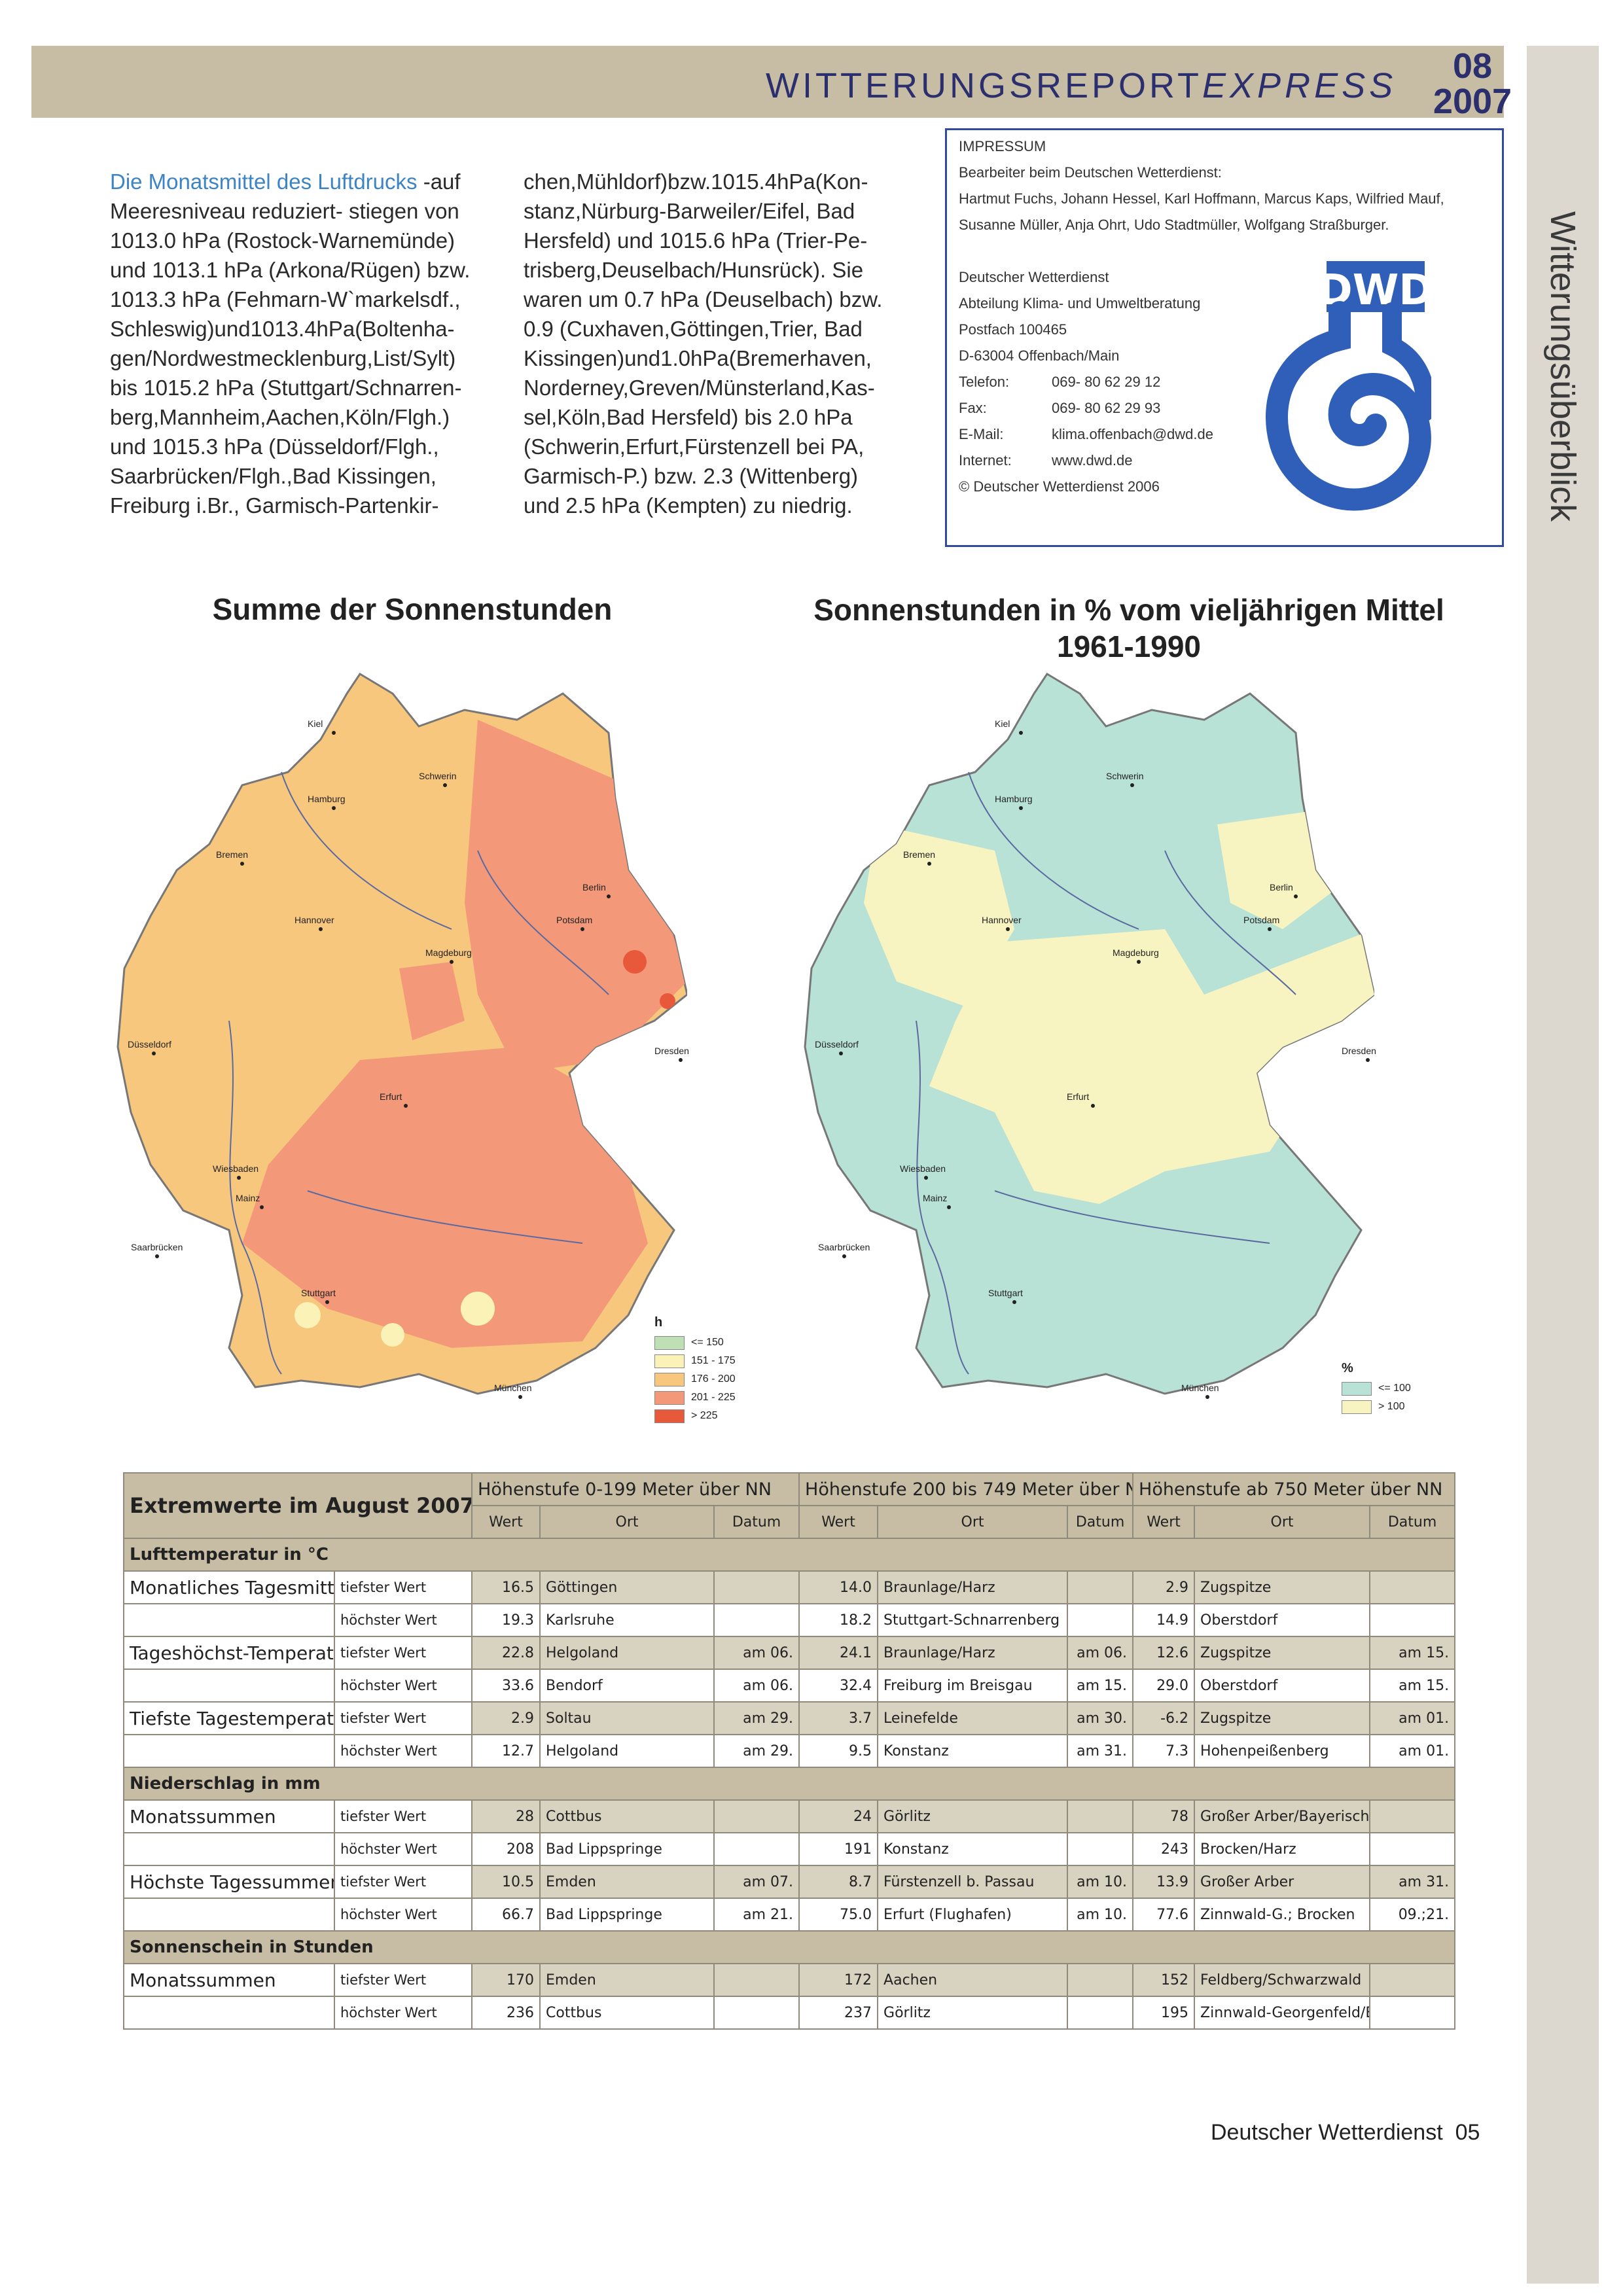 The image size is (1623, 2296). What do you see at coordinates (1283, 1751) in the screenshot?
I see `cell-place: Hohenpeißenberg` at bounding box center [1283, 1751].